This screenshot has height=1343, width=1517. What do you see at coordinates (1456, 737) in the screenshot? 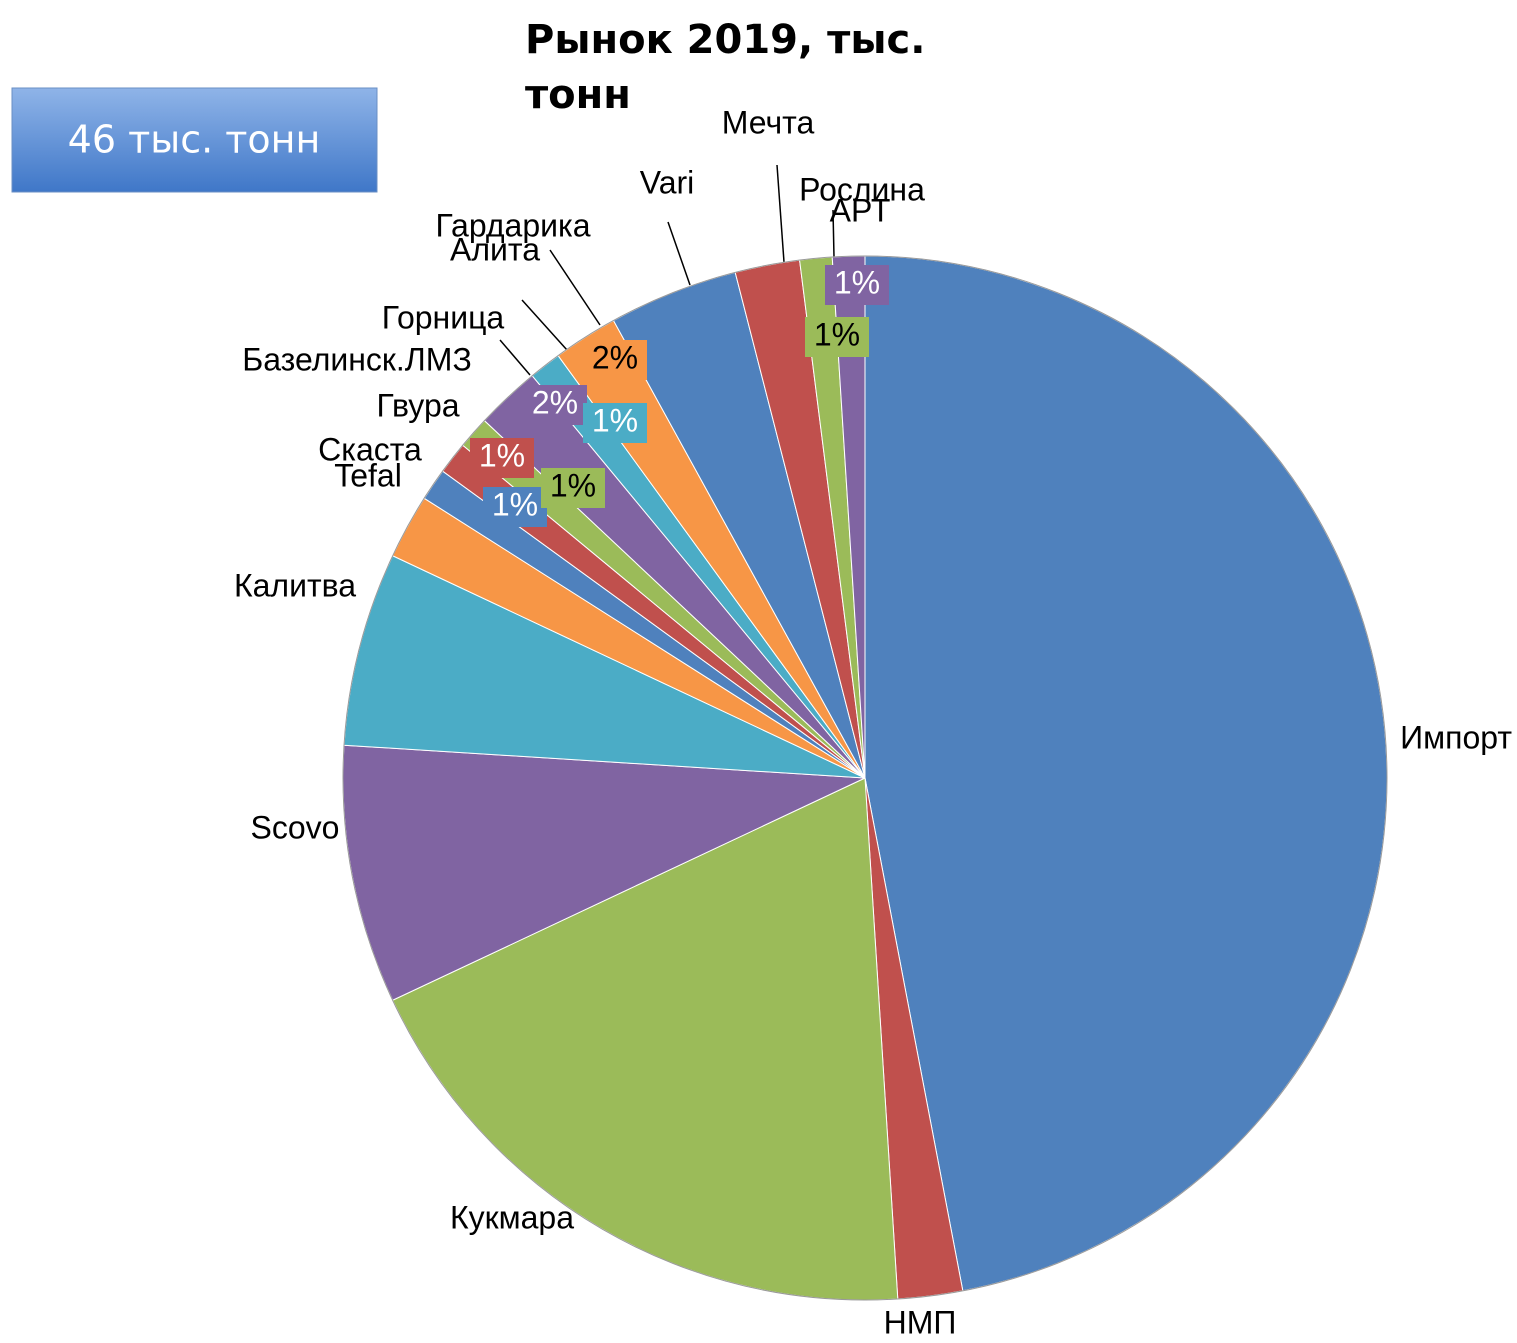
I see `slice-label: Импорт` at bounding box center [1456, 737].